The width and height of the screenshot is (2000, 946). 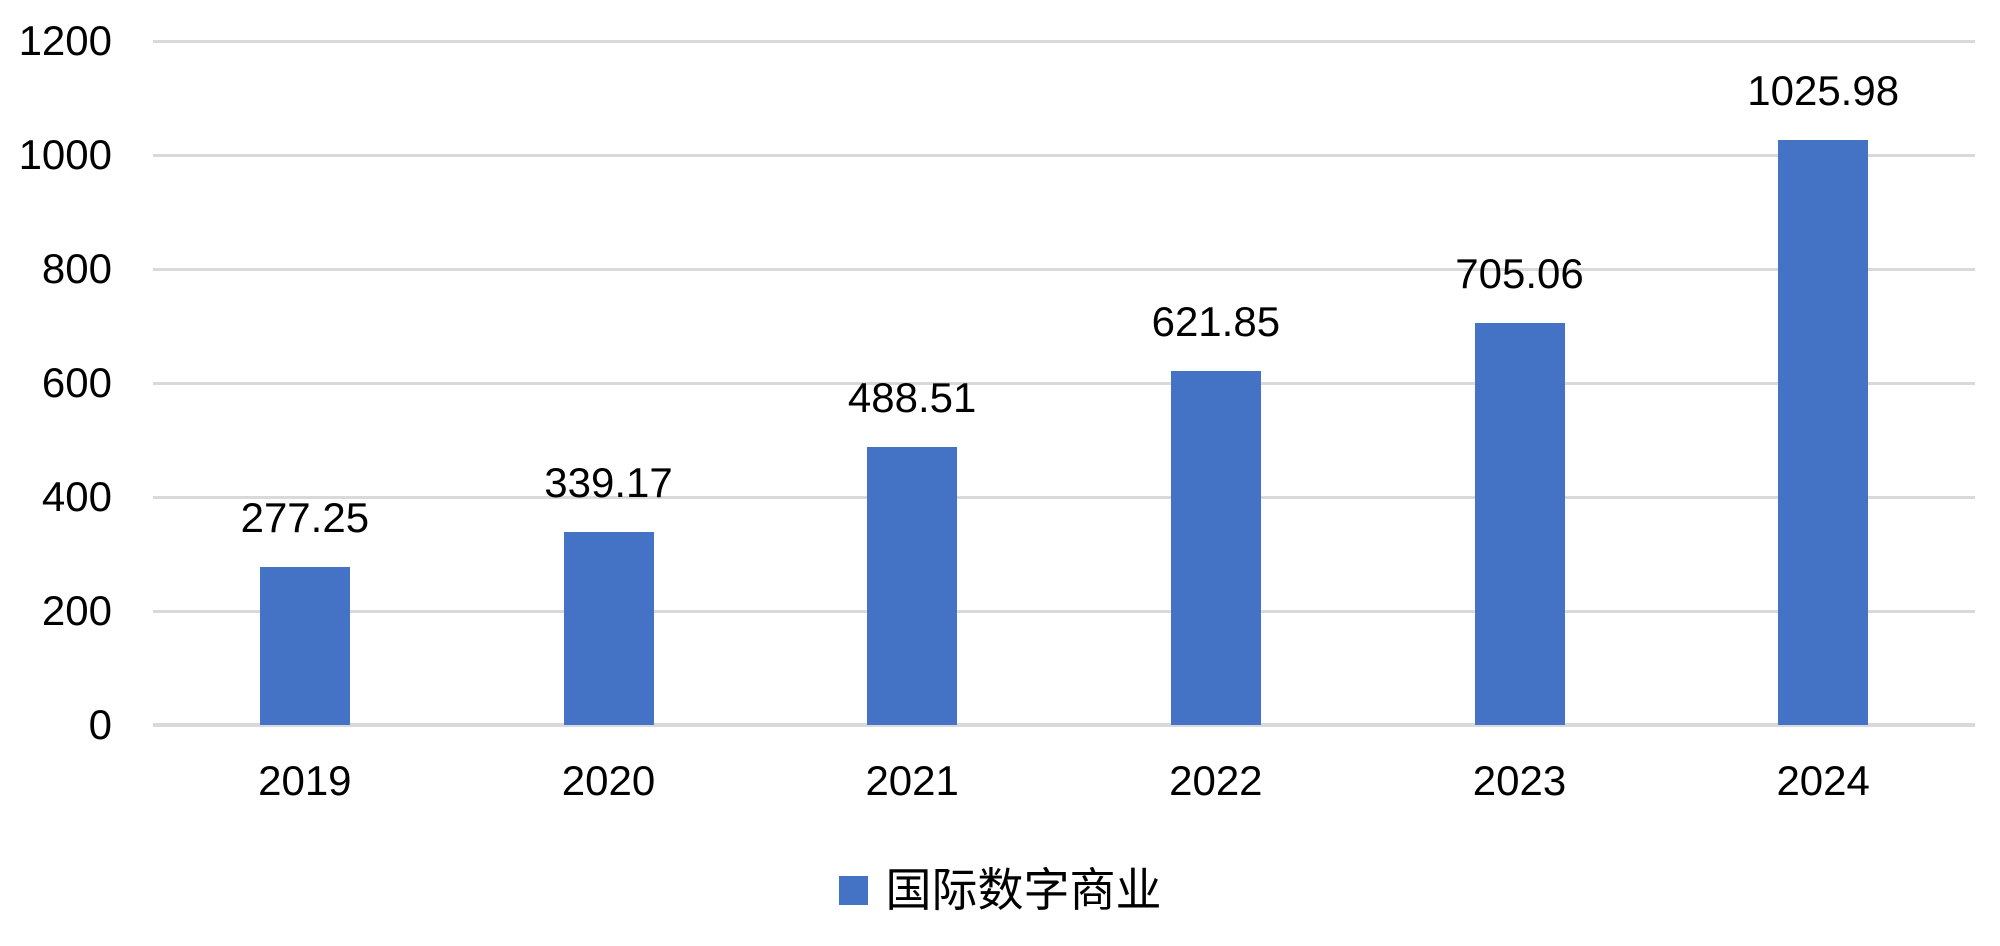 What do you see at coordinates (1823, 780) in the screenshot?
I see `x-tick-label: 2024` at bounding box center [1823, 780].